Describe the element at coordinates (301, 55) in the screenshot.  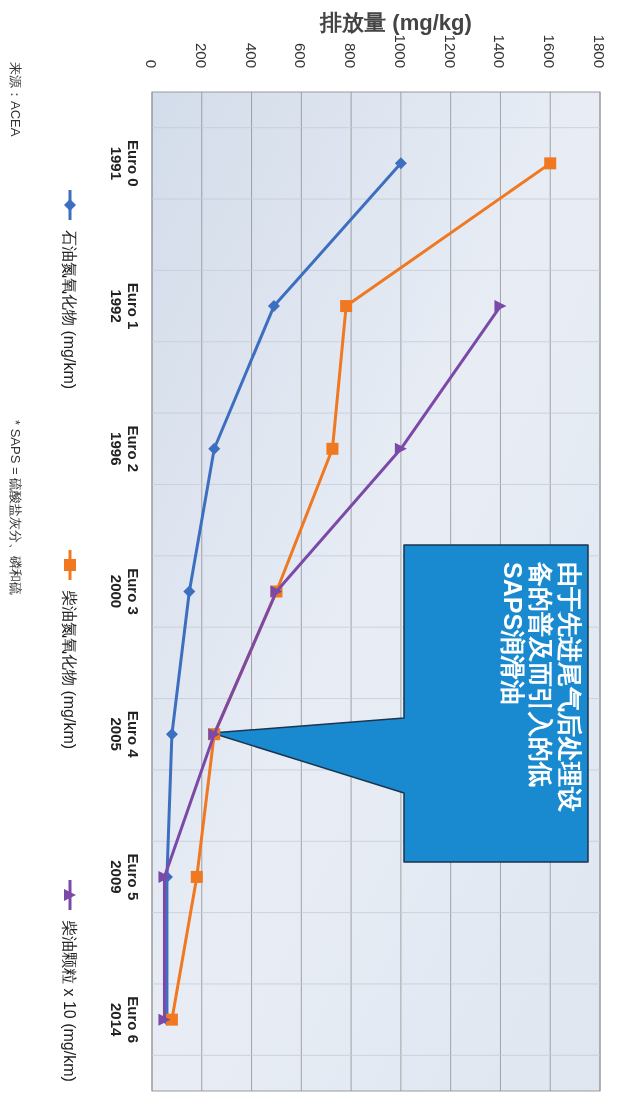
I see `x-tick-label: 600` at that location.